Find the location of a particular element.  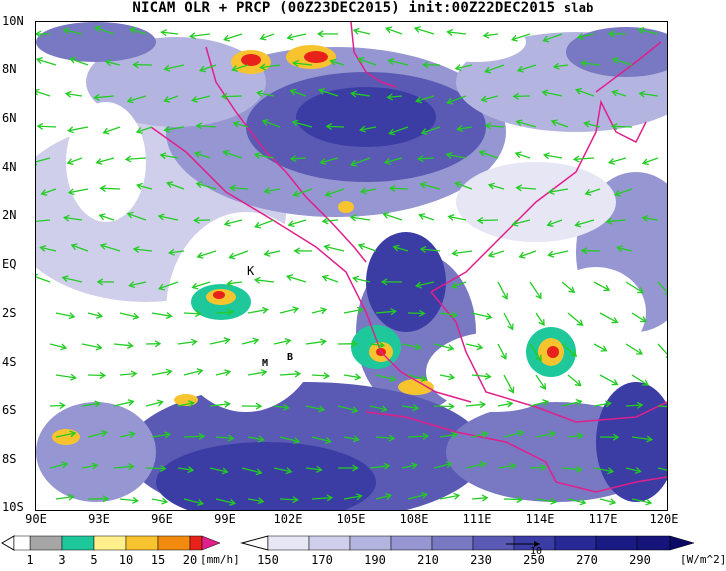

lat-label: 6S is located at coordinates (9, 410).